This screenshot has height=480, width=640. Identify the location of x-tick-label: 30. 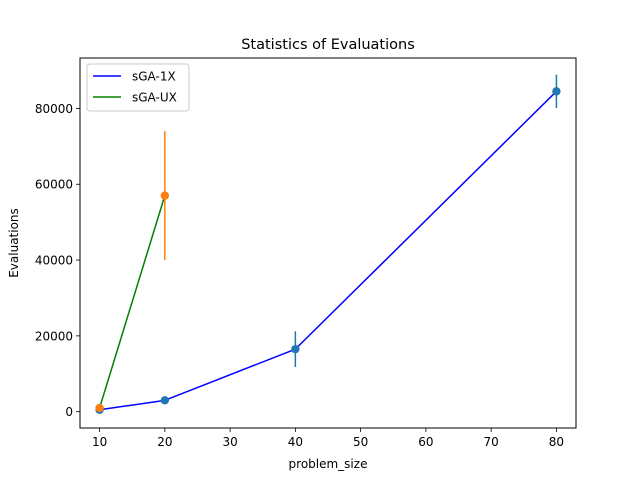
(229, 442).